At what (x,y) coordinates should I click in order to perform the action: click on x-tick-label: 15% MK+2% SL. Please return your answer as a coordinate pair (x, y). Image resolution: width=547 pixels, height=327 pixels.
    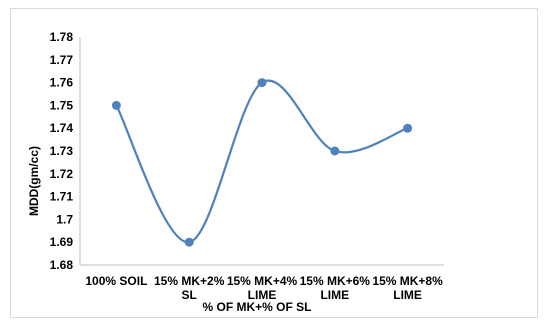
    Looking at the image, I should click on (189, 288).